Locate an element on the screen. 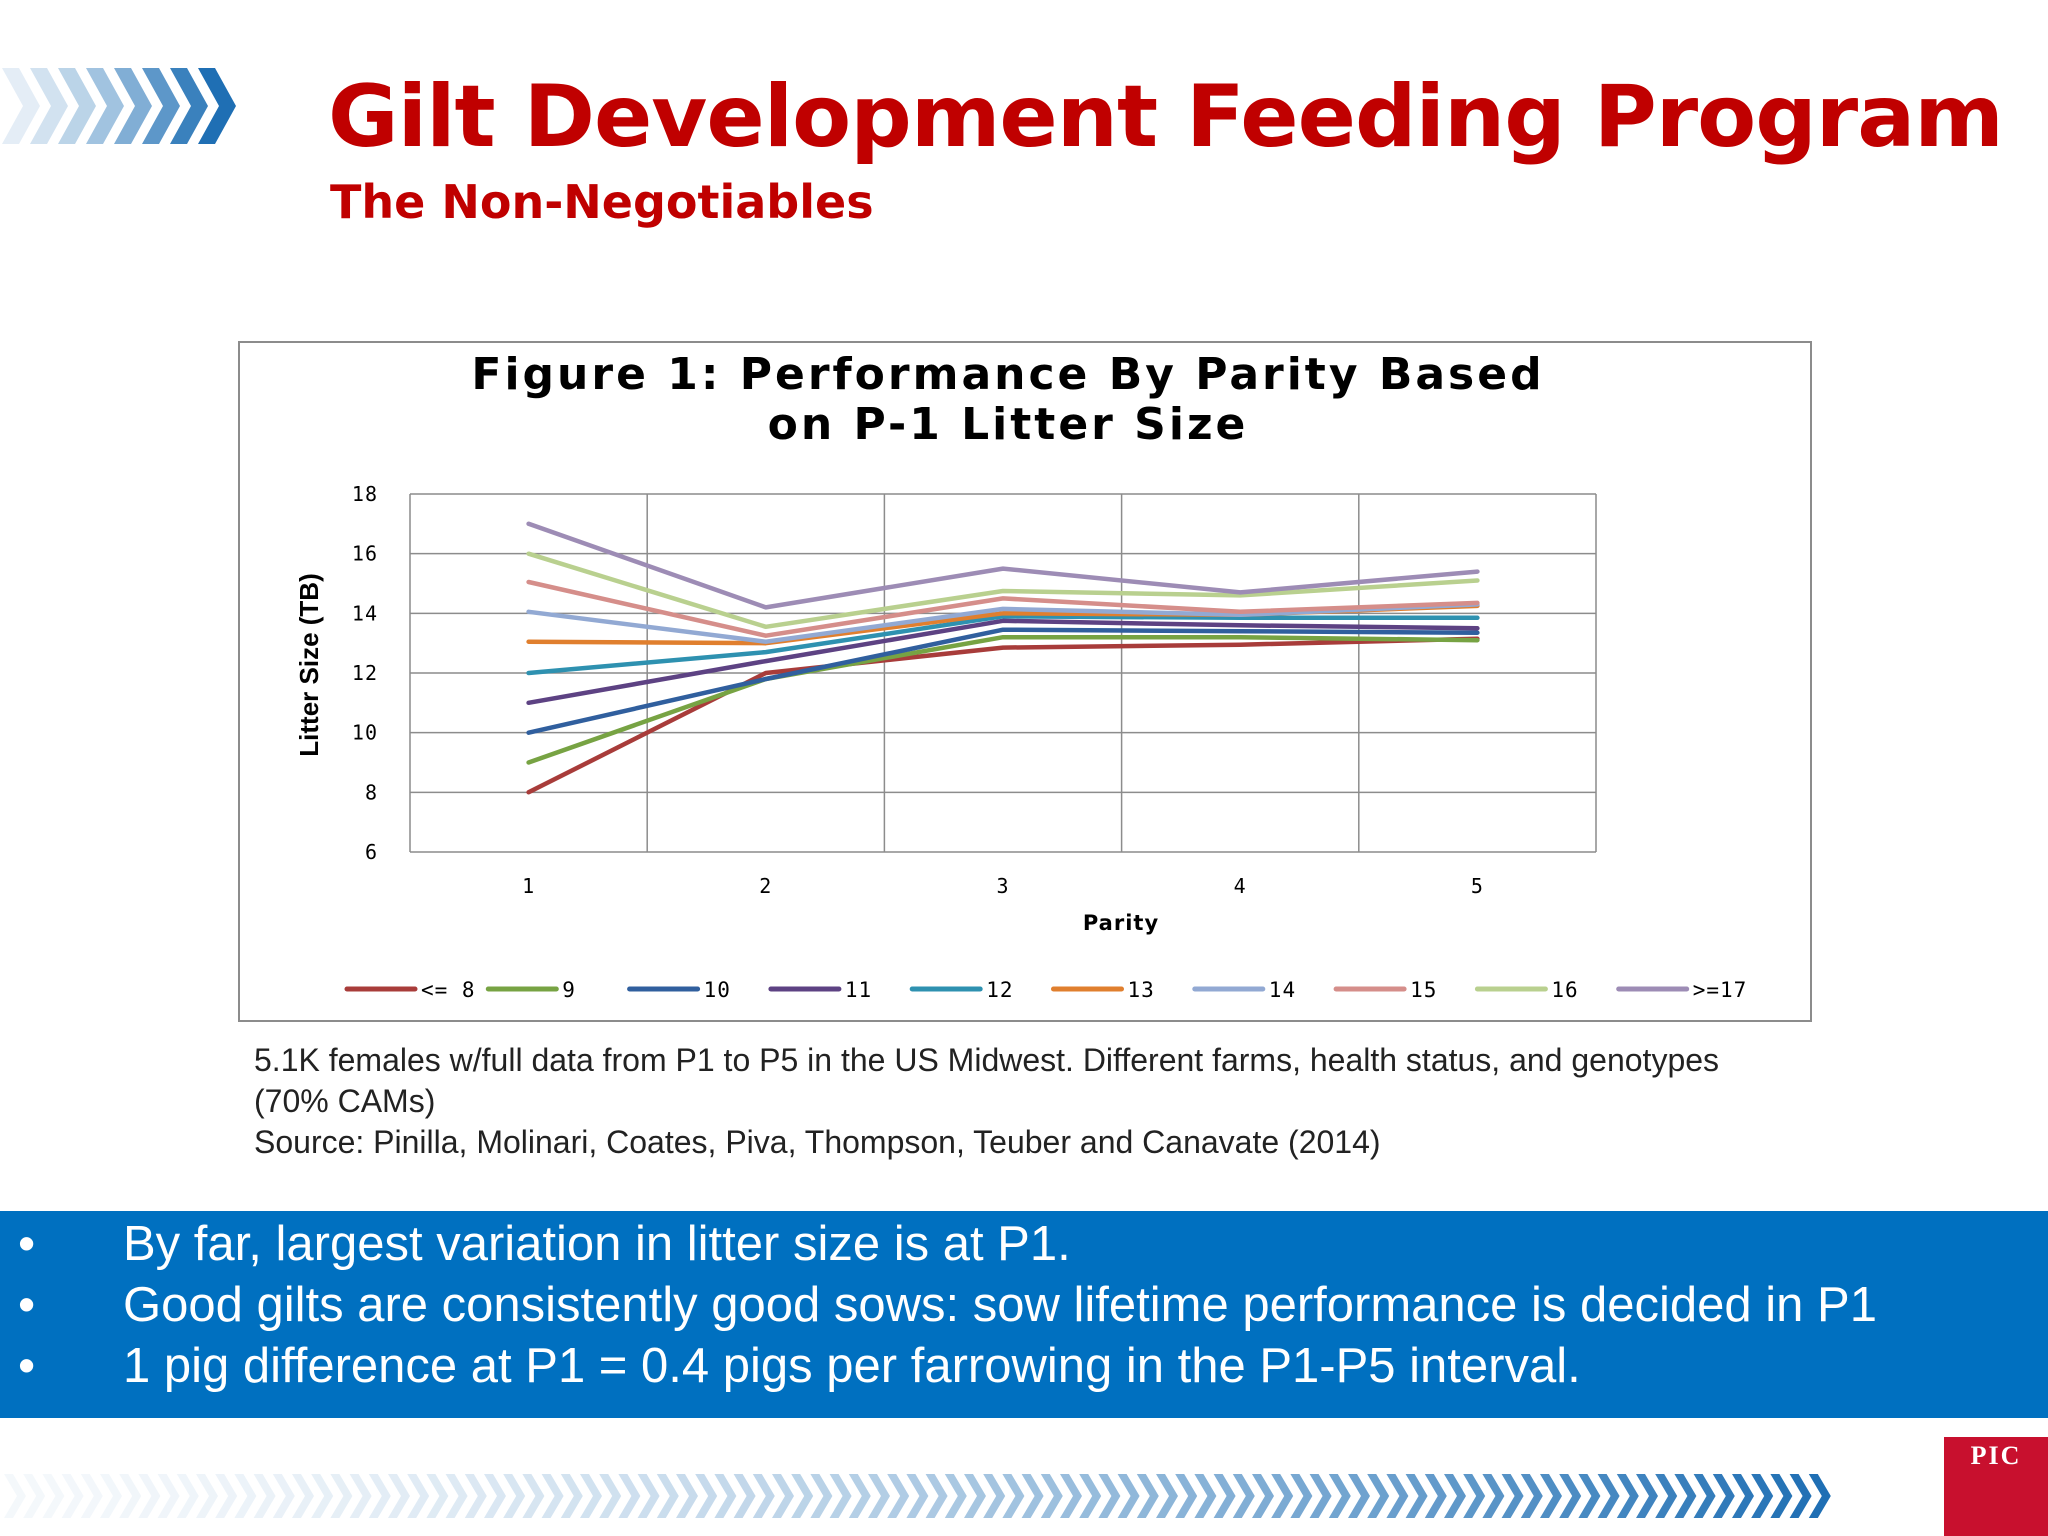 This screenshot has width=2048, height=1536. footer-chevrons-decoration is located at coordinates (917, 1496).